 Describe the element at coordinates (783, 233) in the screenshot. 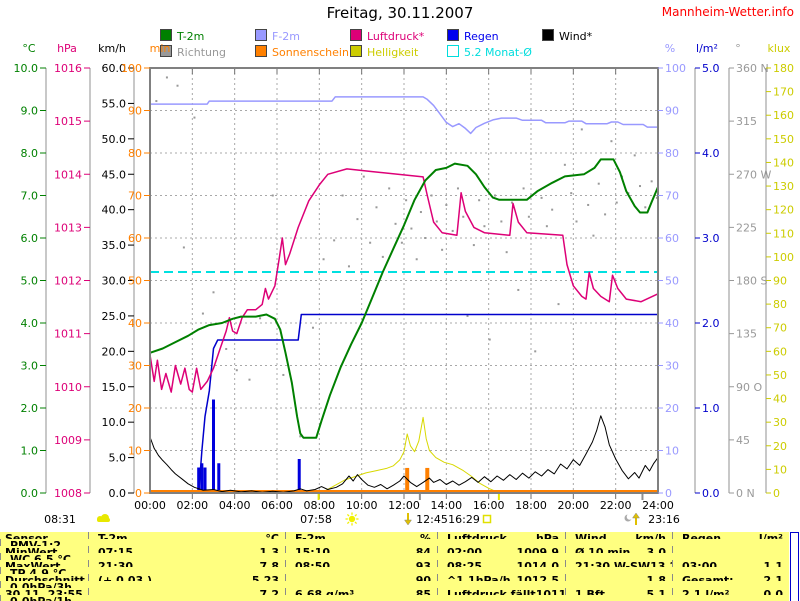

I see `axis-tick-label: 110` at that location.